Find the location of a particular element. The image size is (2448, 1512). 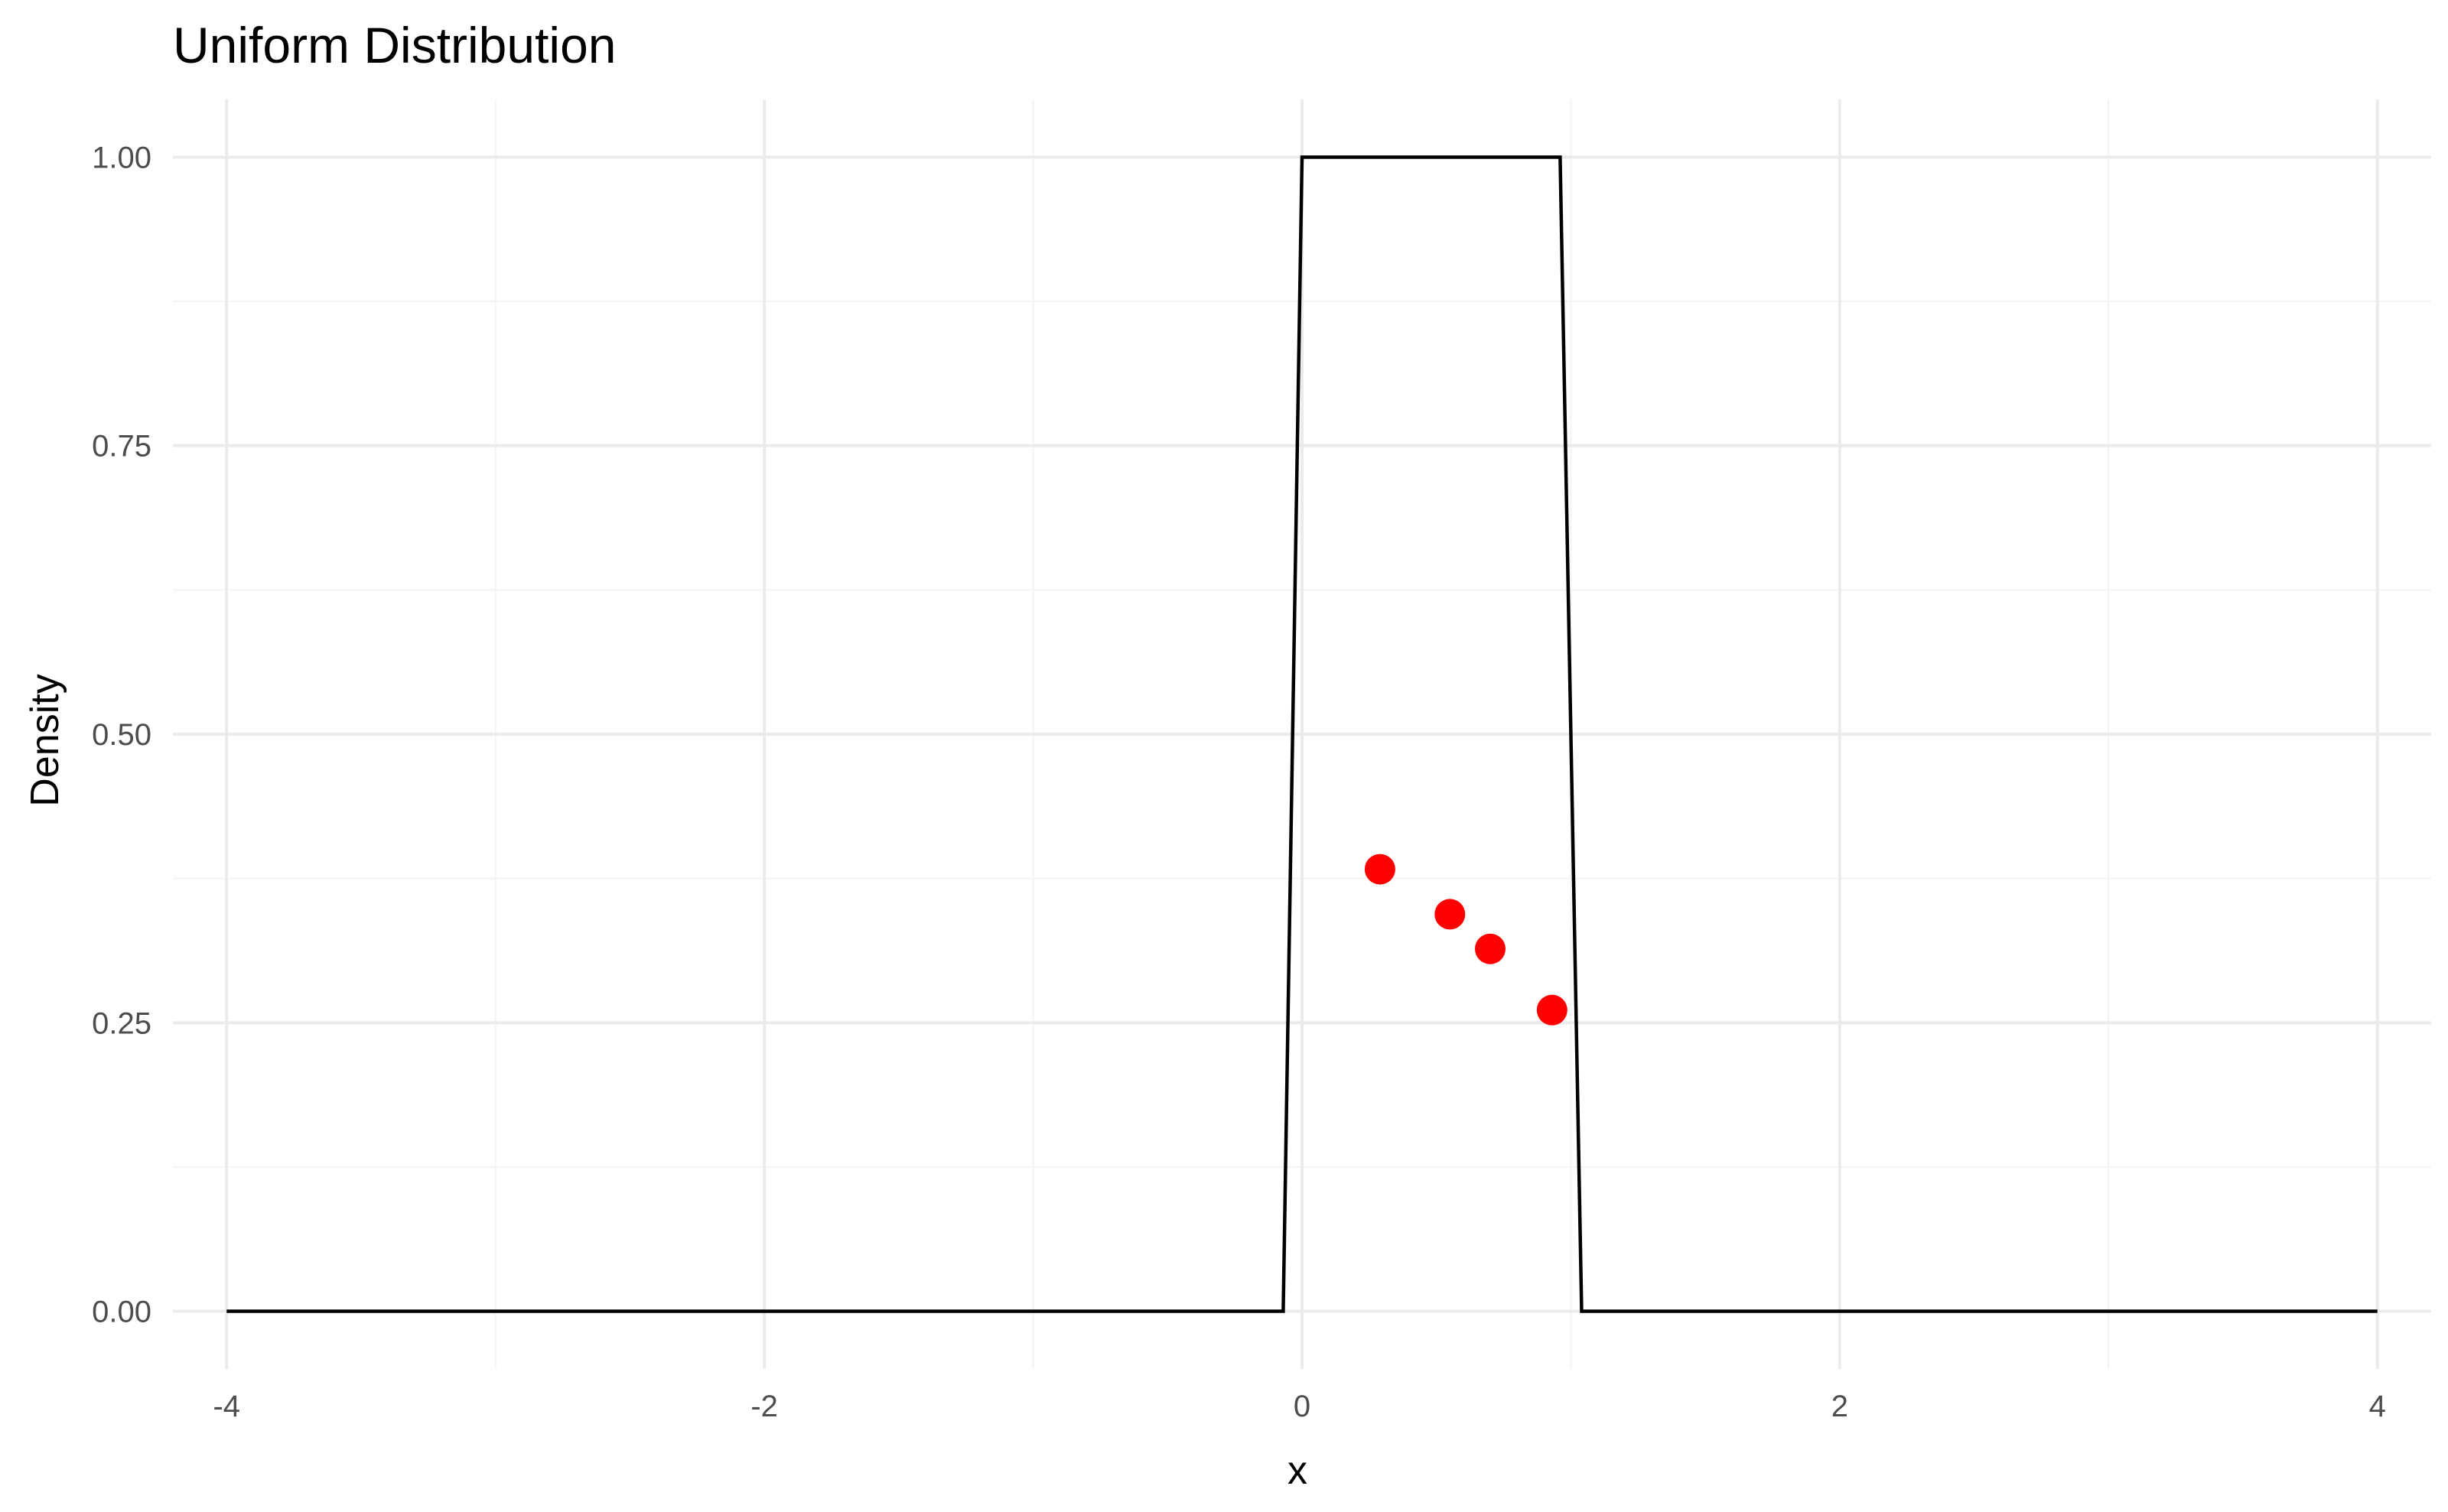

x-tick-label: 2 is located at coordinates (1839, 1407).